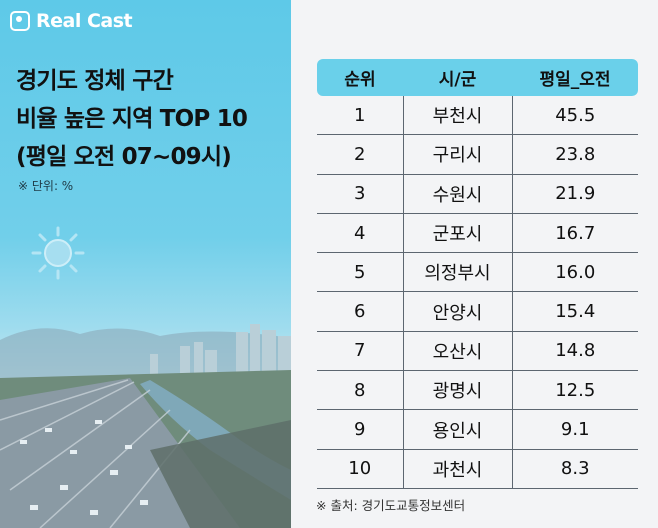 This screenshot has width=658, height=528. Describe the element at coordinates (457, 311) in the screenshot. I see `city-cell: 안양시` at that location.